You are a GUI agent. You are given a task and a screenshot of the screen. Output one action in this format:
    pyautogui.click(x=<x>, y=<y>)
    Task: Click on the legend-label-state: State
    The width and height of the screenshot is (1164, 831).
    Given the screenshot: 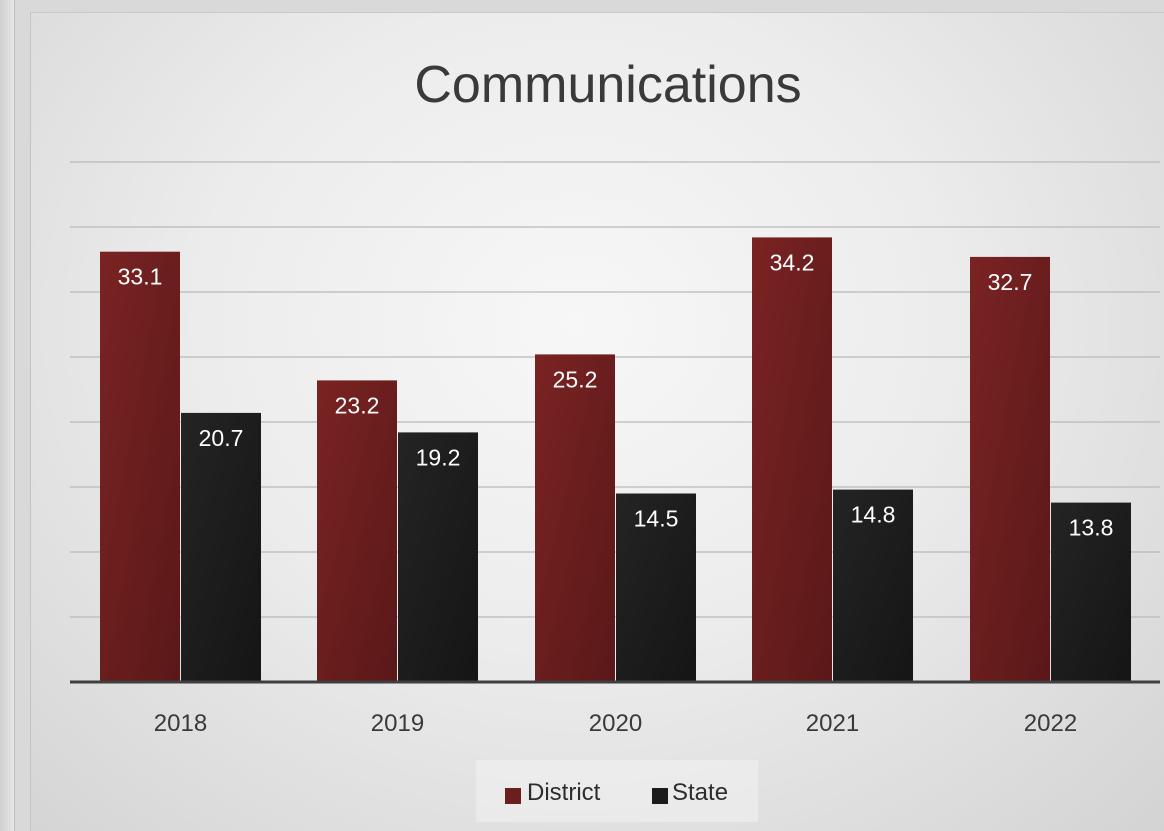 What is the action you would take?
    pyautogui.click(x=700, y=792)
    